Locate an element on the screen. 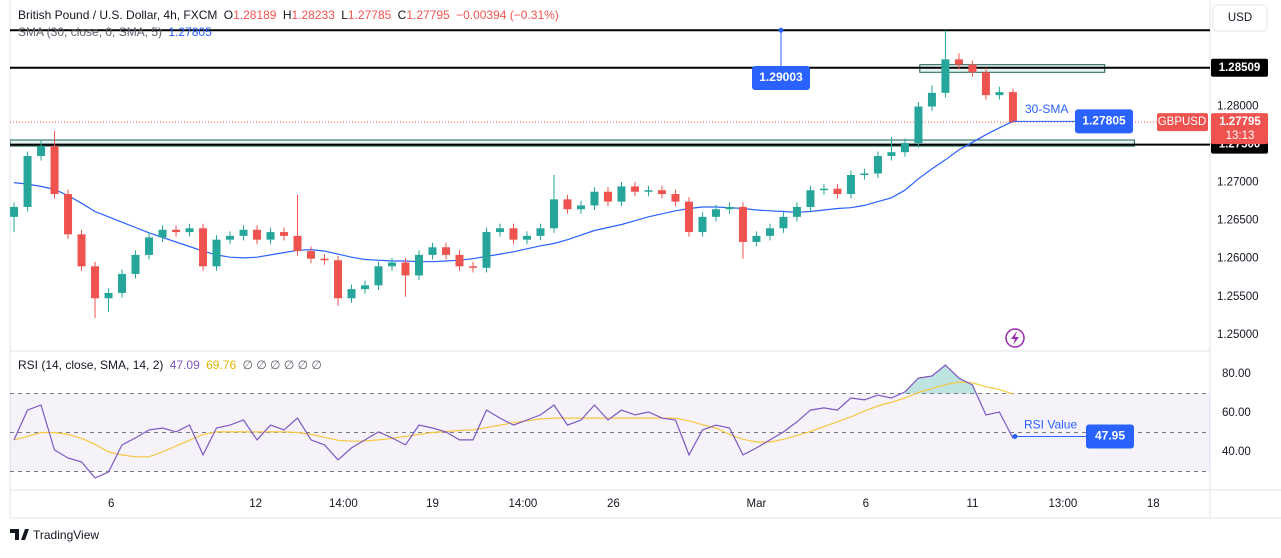 The width and height of the screenshot is (1281, 558). ohlc-letter: C is located at coordinates (402, 15).